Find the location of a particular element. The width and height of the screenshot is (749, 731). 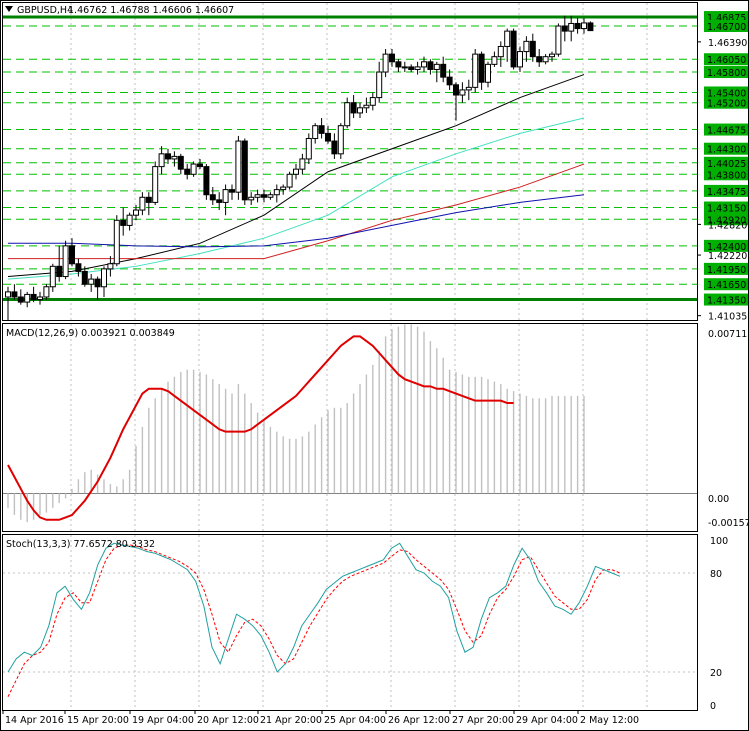

price-level-label: 1.41650 is located at coordinates (726, 285).